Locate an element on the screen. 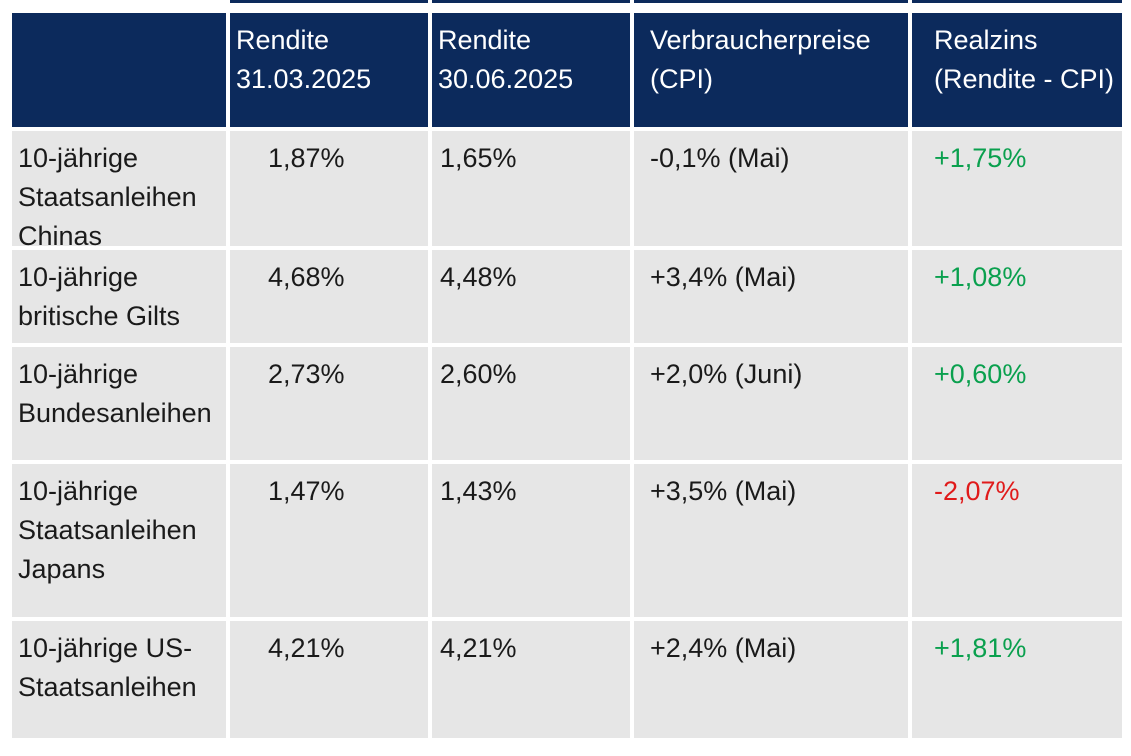 This screenshot has width=1131, height=756. yield-q1-uk-gilts: 4,68% is located at coordinates (329, 296).